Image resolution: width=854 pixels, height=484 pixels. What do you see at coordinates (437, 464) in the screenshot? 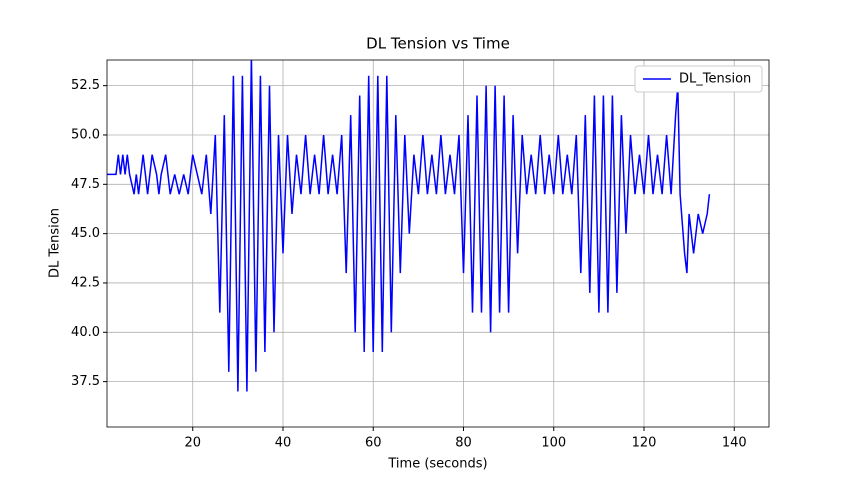
I see `x-axis-label: Time (seconds)` at bounding box center [437, 464].